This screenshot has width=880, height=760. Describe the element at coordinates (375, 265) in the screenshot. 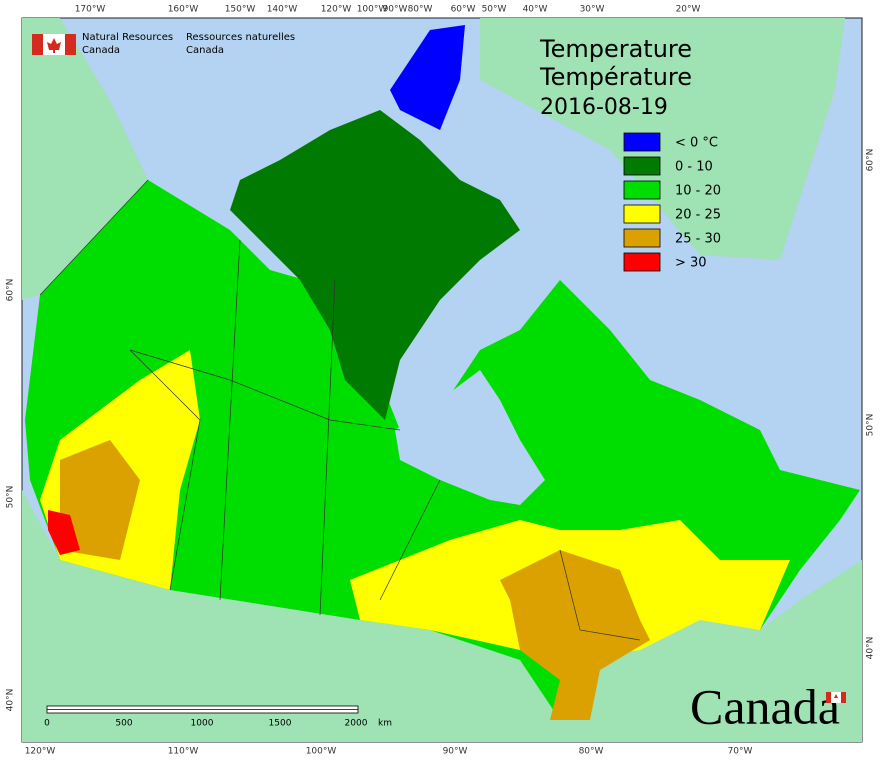

I see `arctic-cold` at that location.